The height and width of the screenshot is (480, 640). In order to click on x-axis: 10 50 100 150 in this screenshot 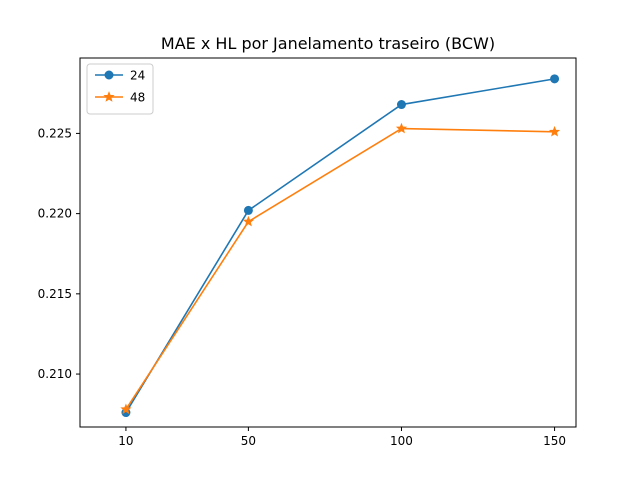, I will do `click(342, 437)`.